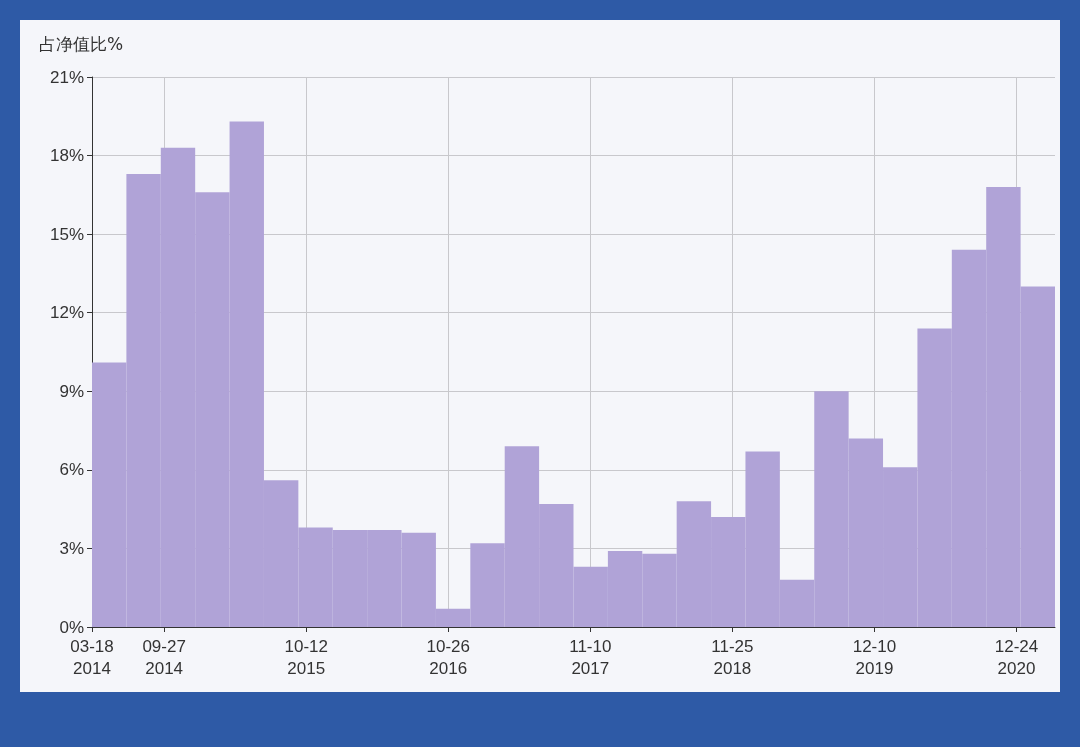 The height and width of the screenshot is (747, 1080). Describe the element at coordinates (306, 657) in the screenshot. I see `x-tick-label: 10-12 2015` at that location.